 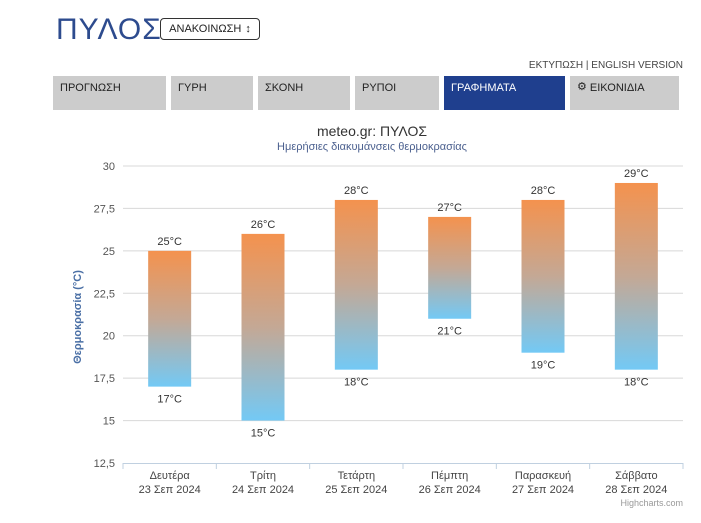 I want to click on top-links: ΕΚΤΥΠΩΣΗ | ENGLISH VERSION, so click(x=606, y=65).